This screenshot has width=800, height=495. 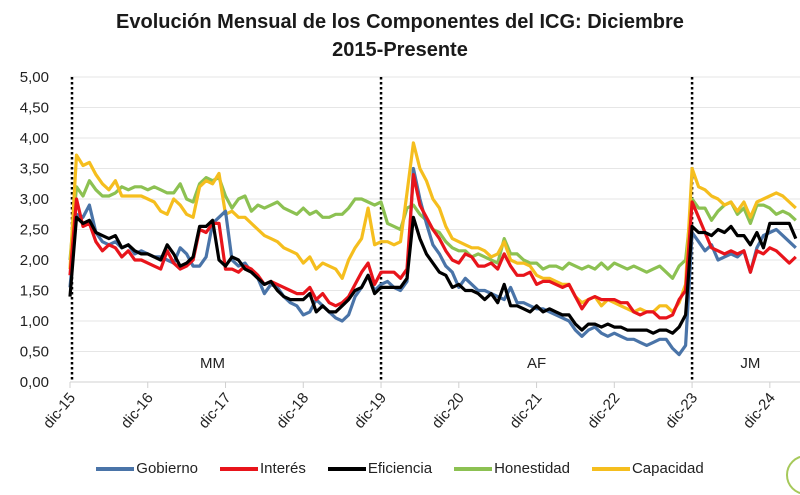 I want to click on y-tick-label: 5,00, so click(x=34, y=77).